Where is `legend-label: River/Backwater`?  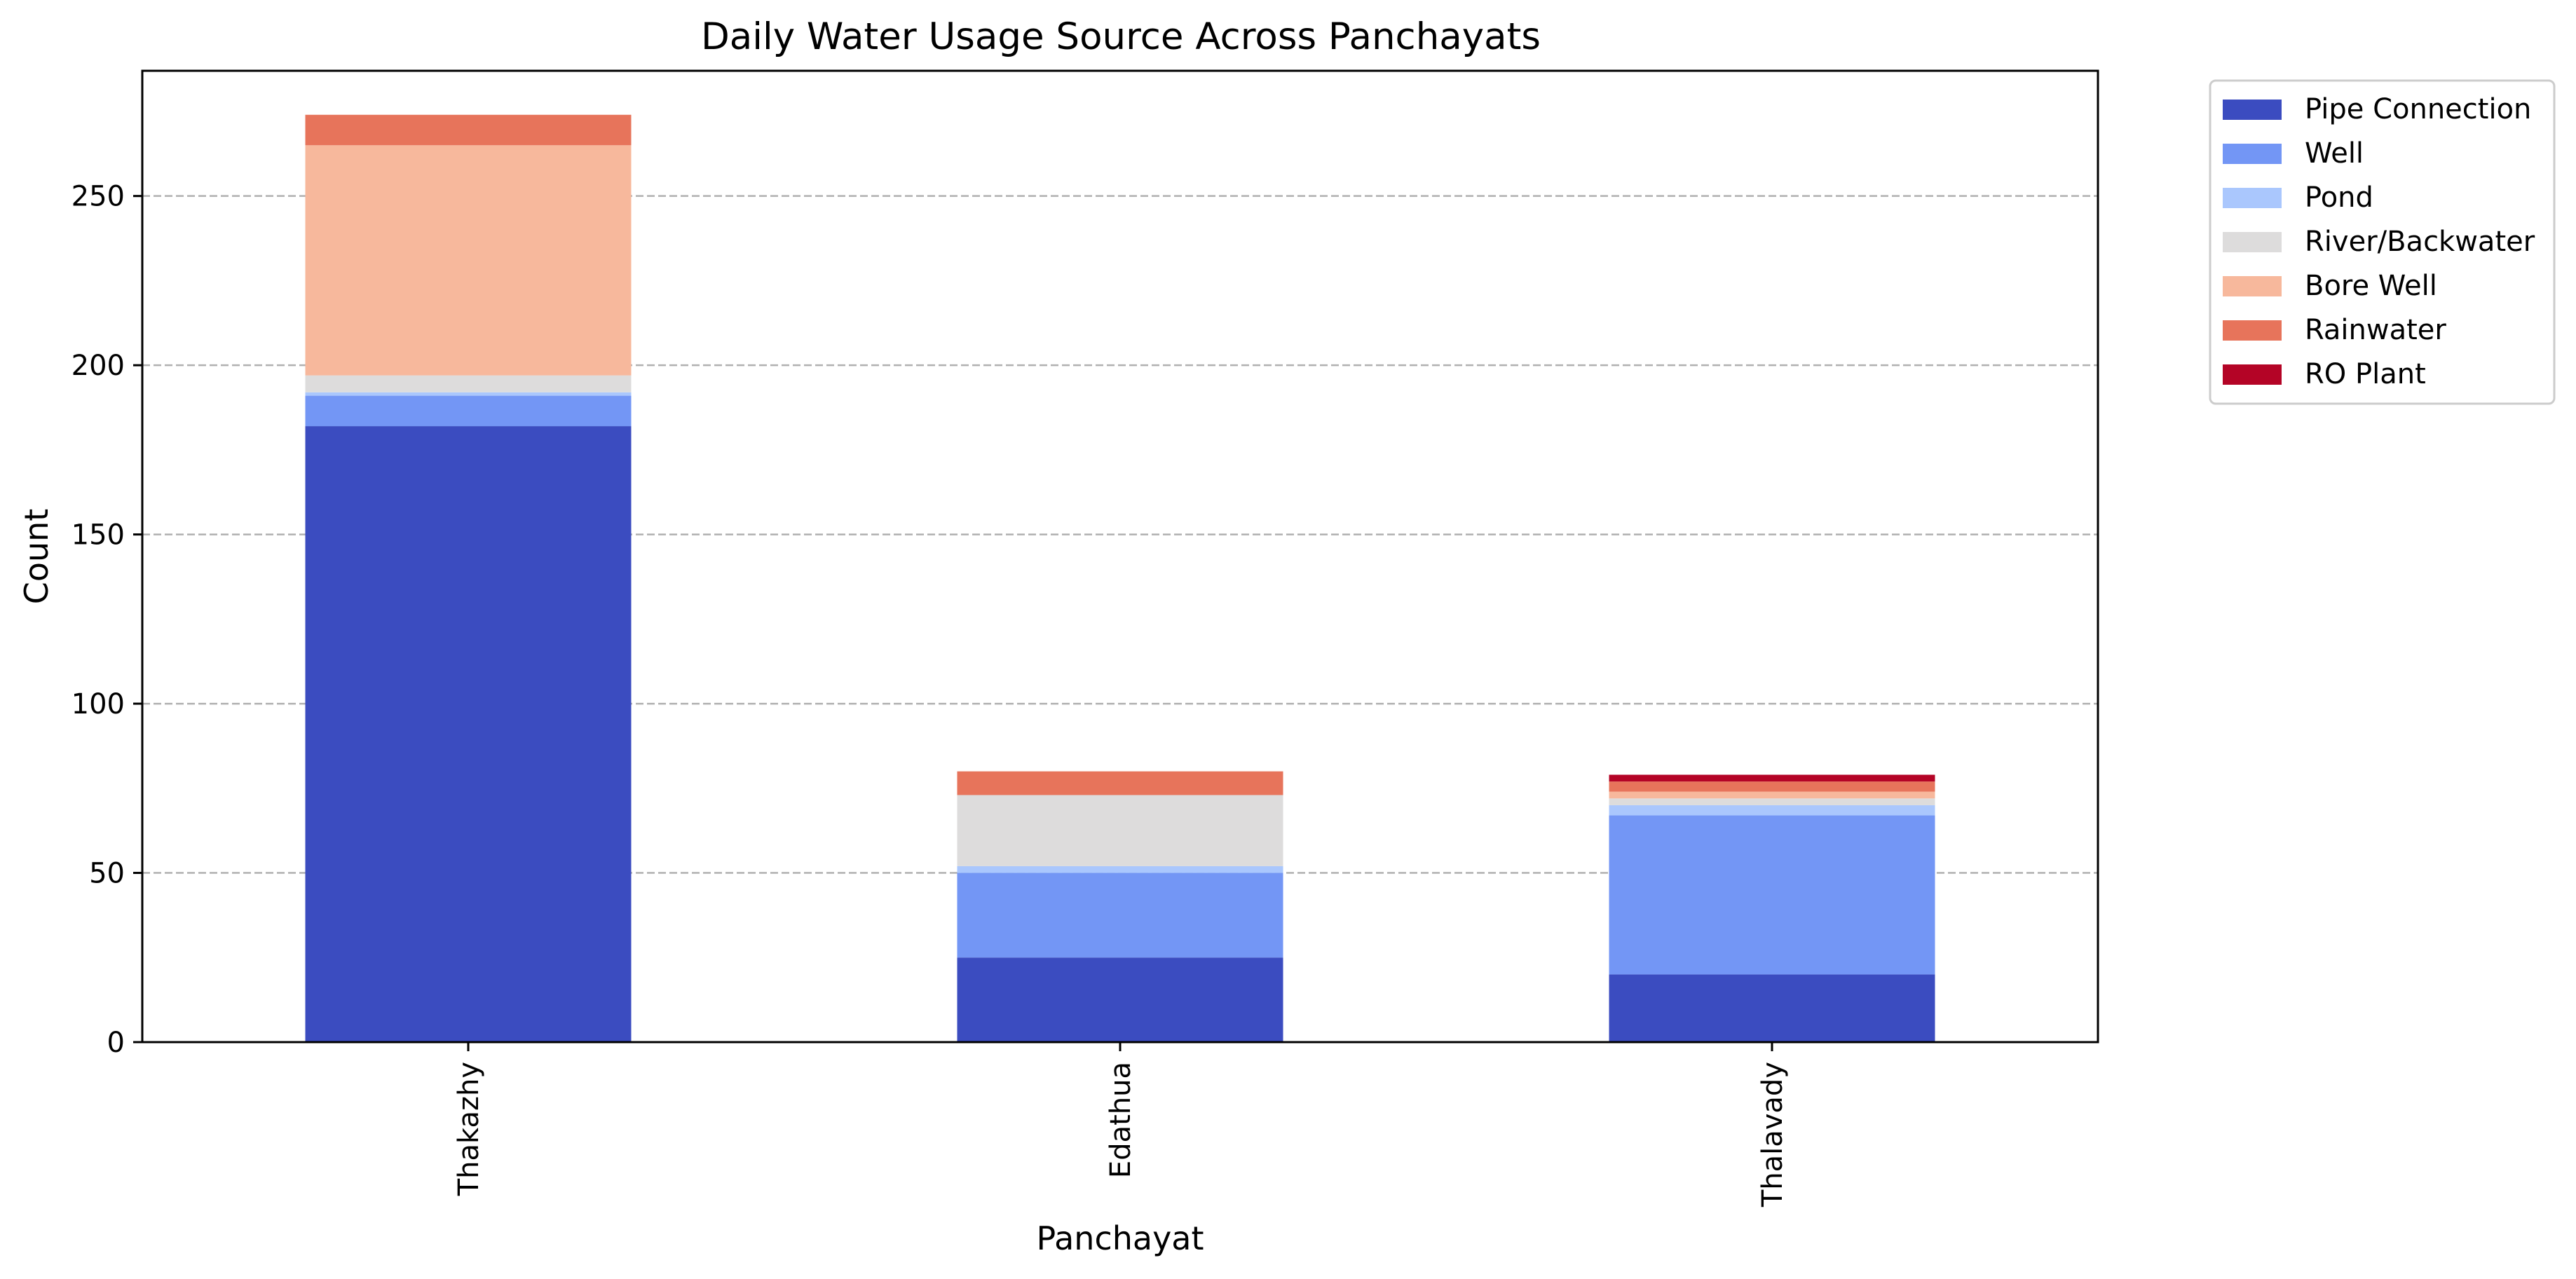
legend-label: River/Backwater is located at coordinates (2420, 242).